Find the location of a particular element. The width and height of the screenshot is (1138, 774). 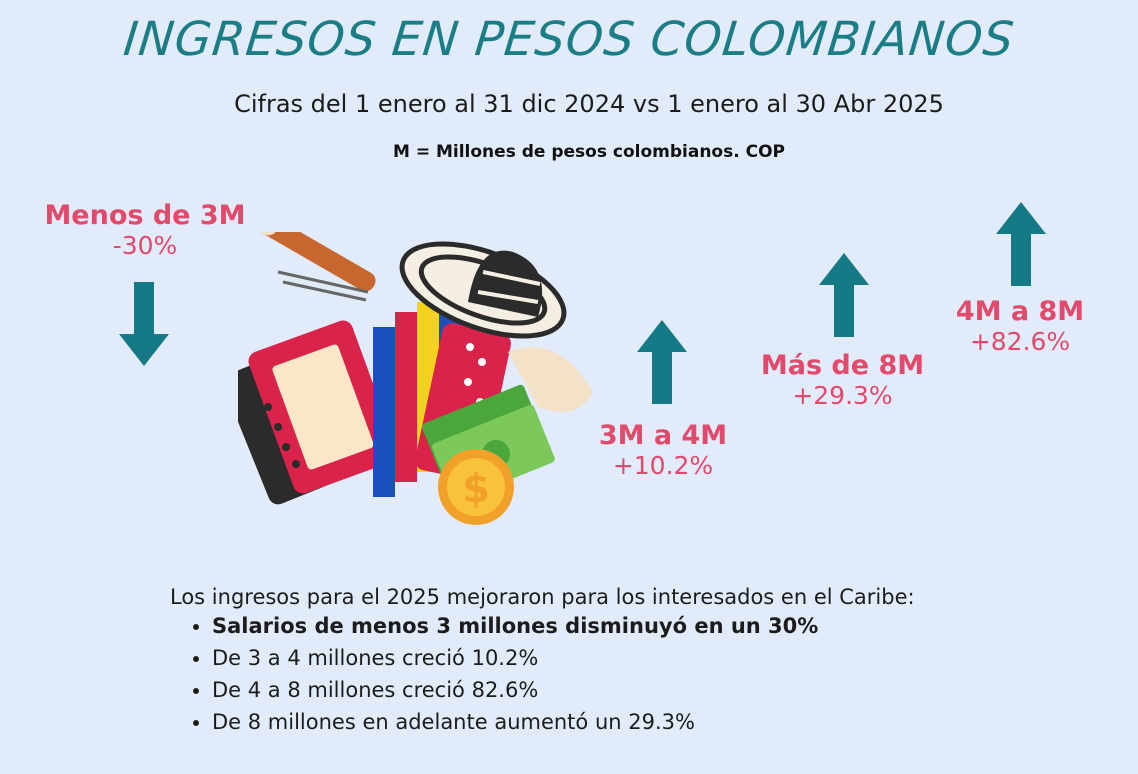

list-item: De 4 a 8 millones creció 82.6% is located at coordinates (563, 690).